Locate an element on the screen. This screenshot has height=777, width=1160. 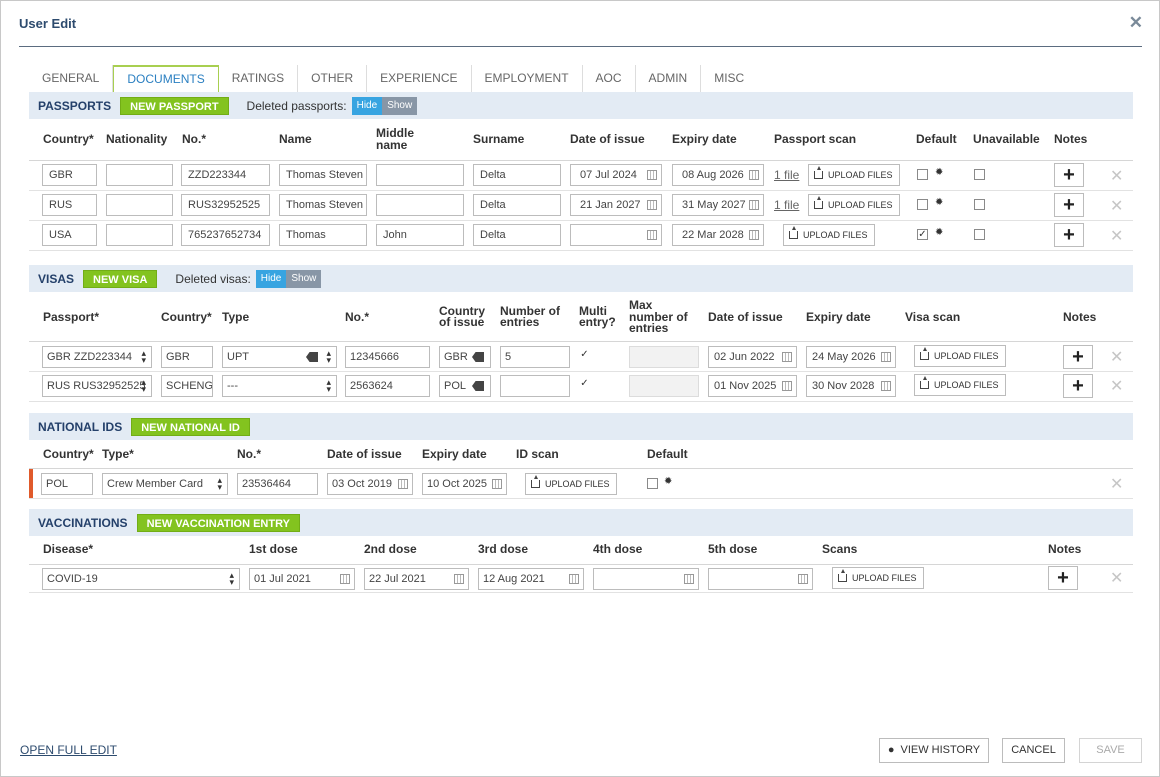
visa-type-select: --- ▴ ▾ is located at coordinates (279, 386).